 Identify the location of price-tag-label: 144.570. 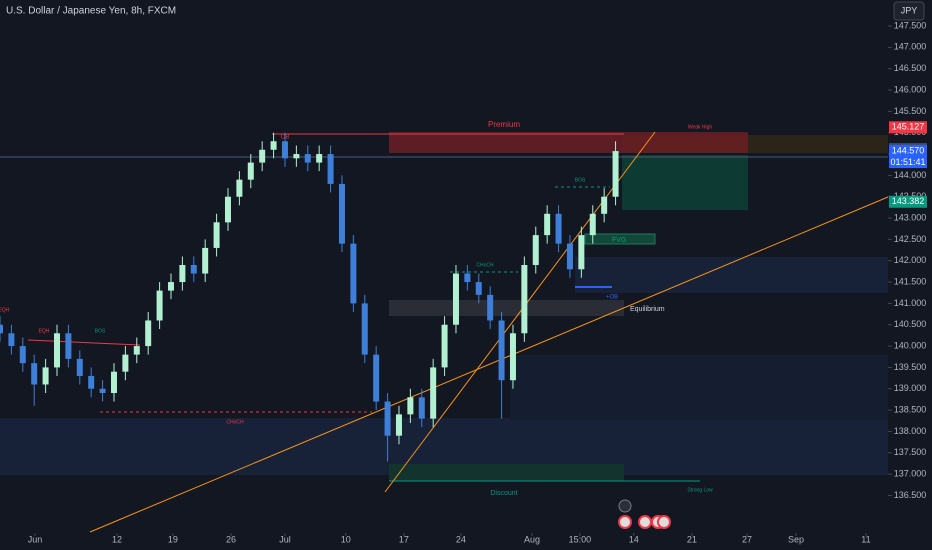
(908, 150).